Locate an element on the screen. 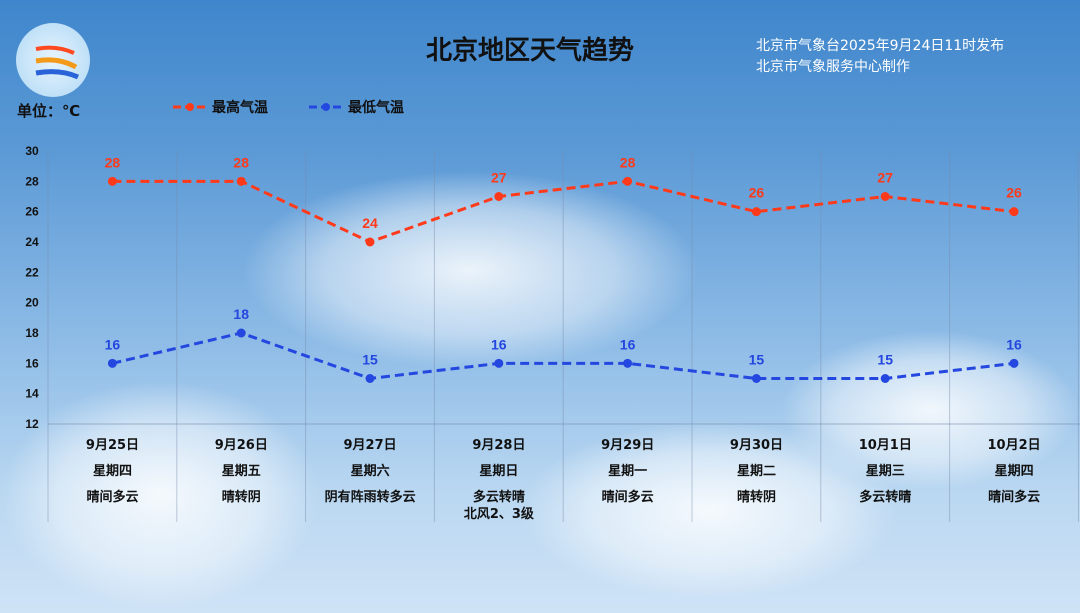 This screenshot has width=1080, height=613. weekday-label: 星期五 is located at coordinates (241, 471).